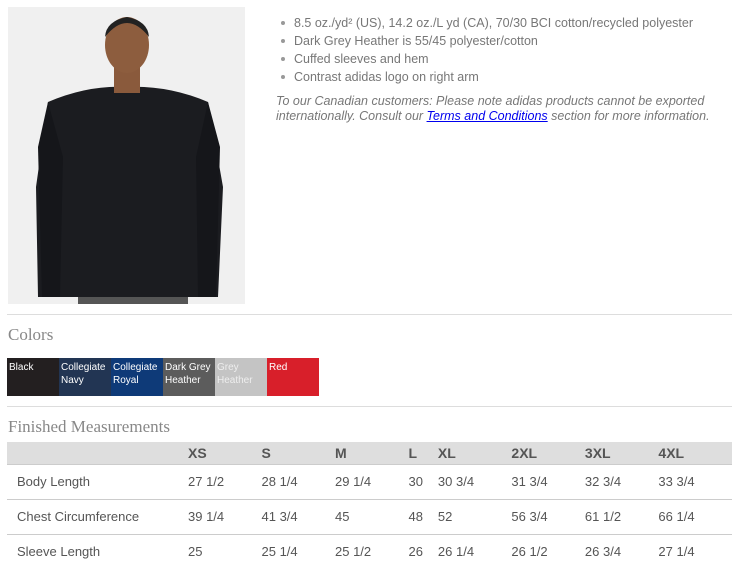 The height and width of the screenshot is (571, 739). Describe the element at coordinates (695, 551) in the screenshot. I see `measurement-cell: 27 1/4` at that location.